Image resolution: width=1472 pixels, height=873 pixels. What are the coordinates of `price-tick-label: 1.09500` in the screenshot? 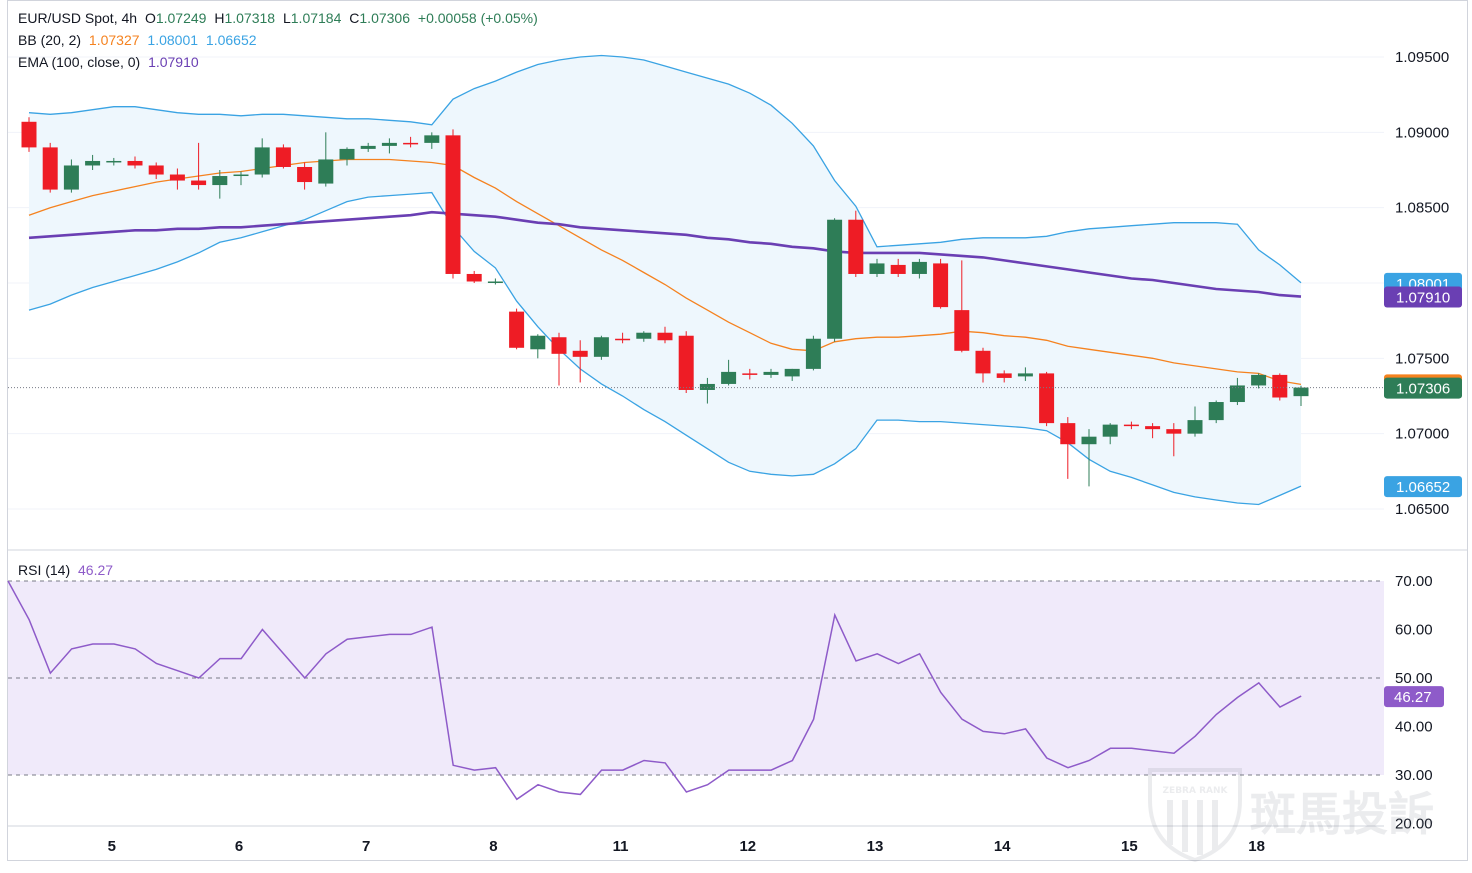 It's located at (1422, 57).